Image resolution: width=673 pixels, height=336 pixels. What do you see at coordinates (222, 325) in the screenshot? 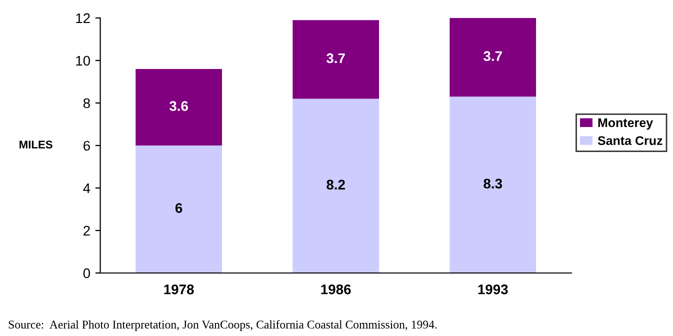
I see `source-note: Source: Aerial Photo Interpretation, Jon VanCoops, California Coastal Commission, 1994.` at bounding box center [222, 325].